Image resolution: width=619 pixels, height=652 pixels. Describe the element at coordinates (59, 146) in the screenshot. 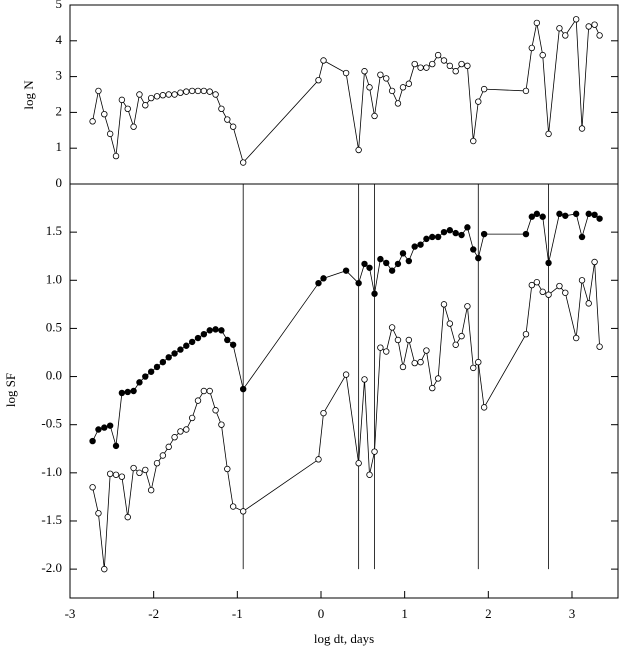

I see `y-tick-label: 1` at that location.